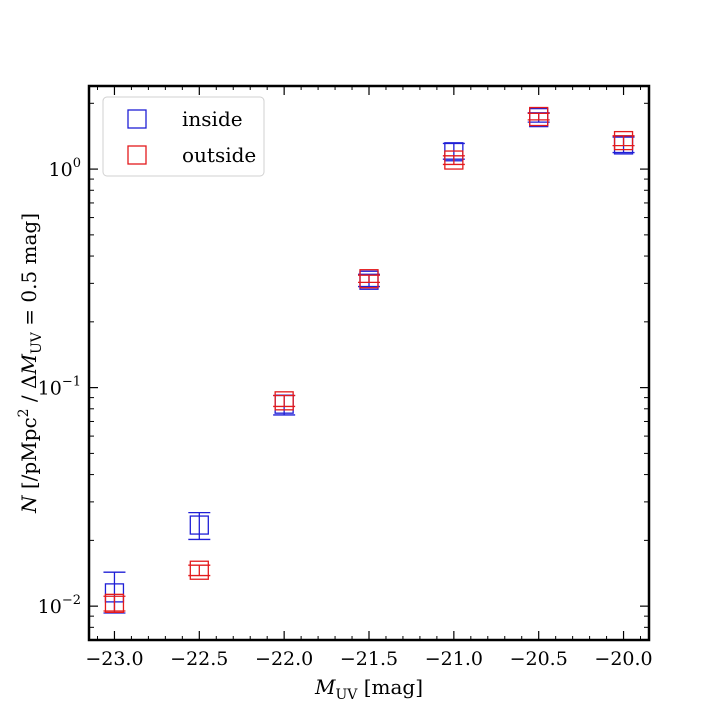 Image resolution: width=720 pixels, height=720 pixels. What do you see at coordinates (30, 363) in the screenshot?
I see `y-axis-label: N [/pMpc2 / ΔMUV = 0.5 mag]` at bounding box center [30, 363].